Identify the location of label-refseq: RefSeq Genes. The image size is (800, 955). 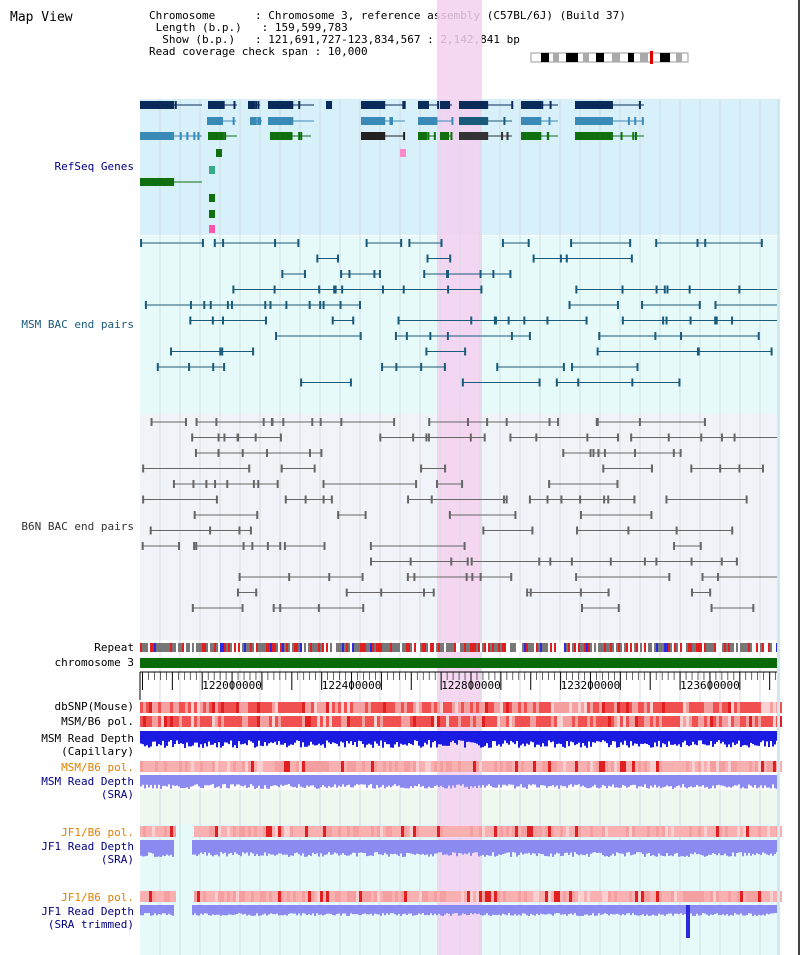
(94, 166).